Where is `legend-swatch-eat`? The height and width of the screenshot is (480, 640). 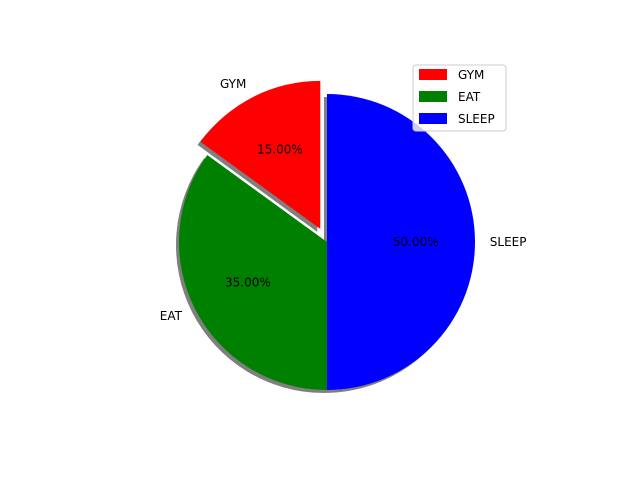
legend-swatch-eat is located at coordinates (433, 96).